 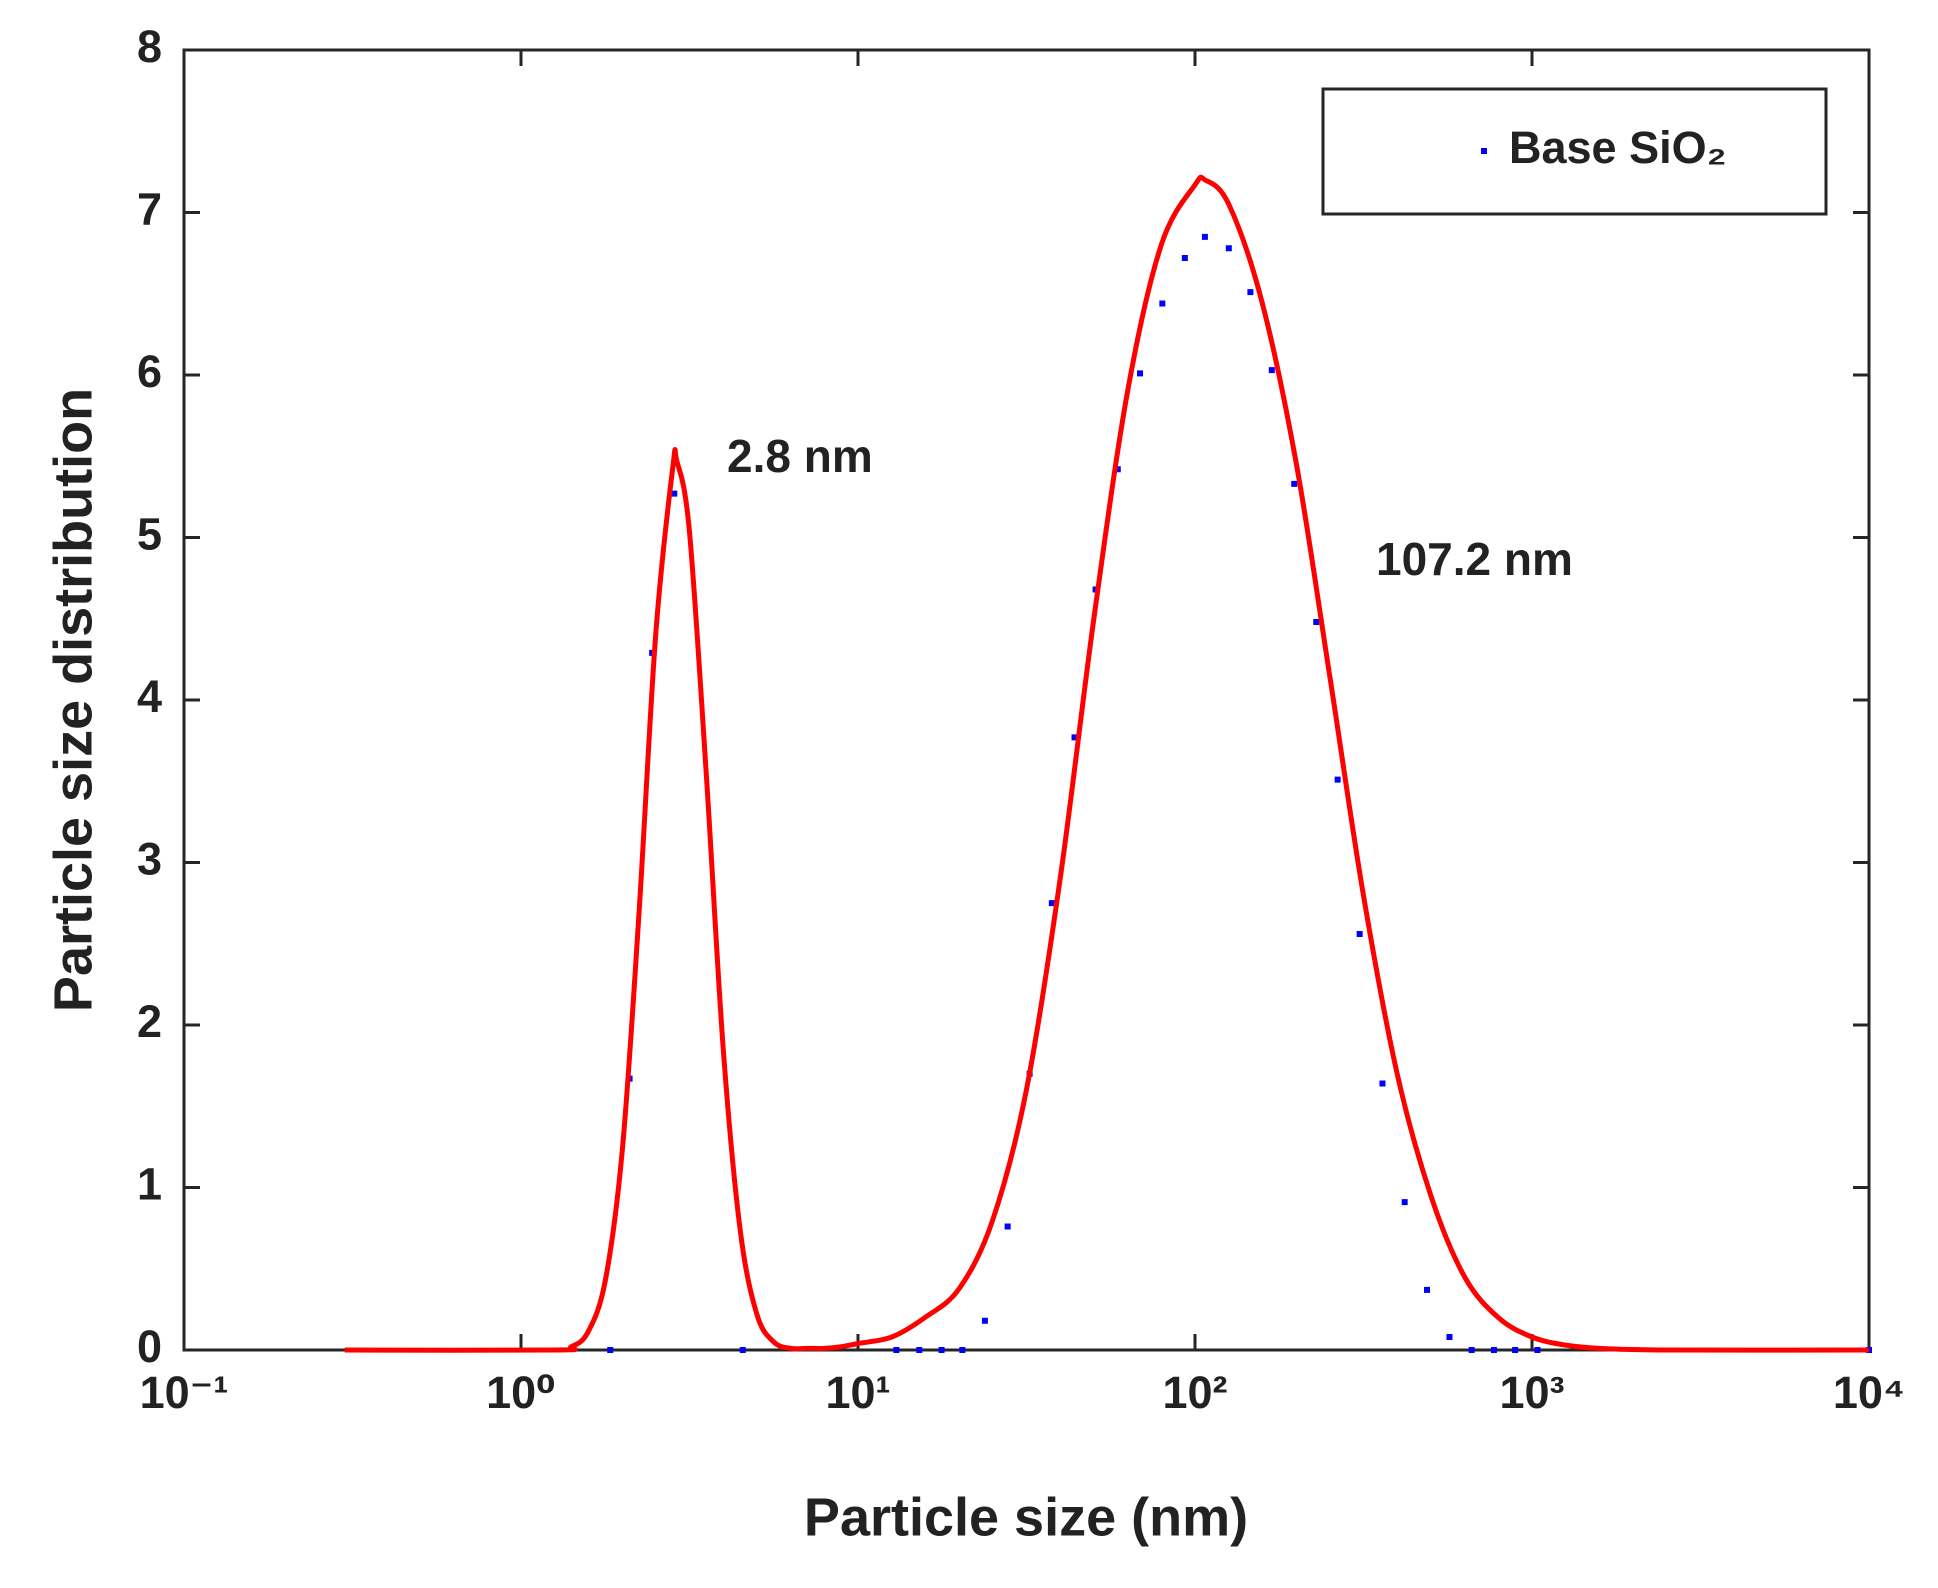 What do you see at coordinates (149, 1183) in the screenshot?
I see `y-tick-label: 1` at bounding box center [149, 1183].